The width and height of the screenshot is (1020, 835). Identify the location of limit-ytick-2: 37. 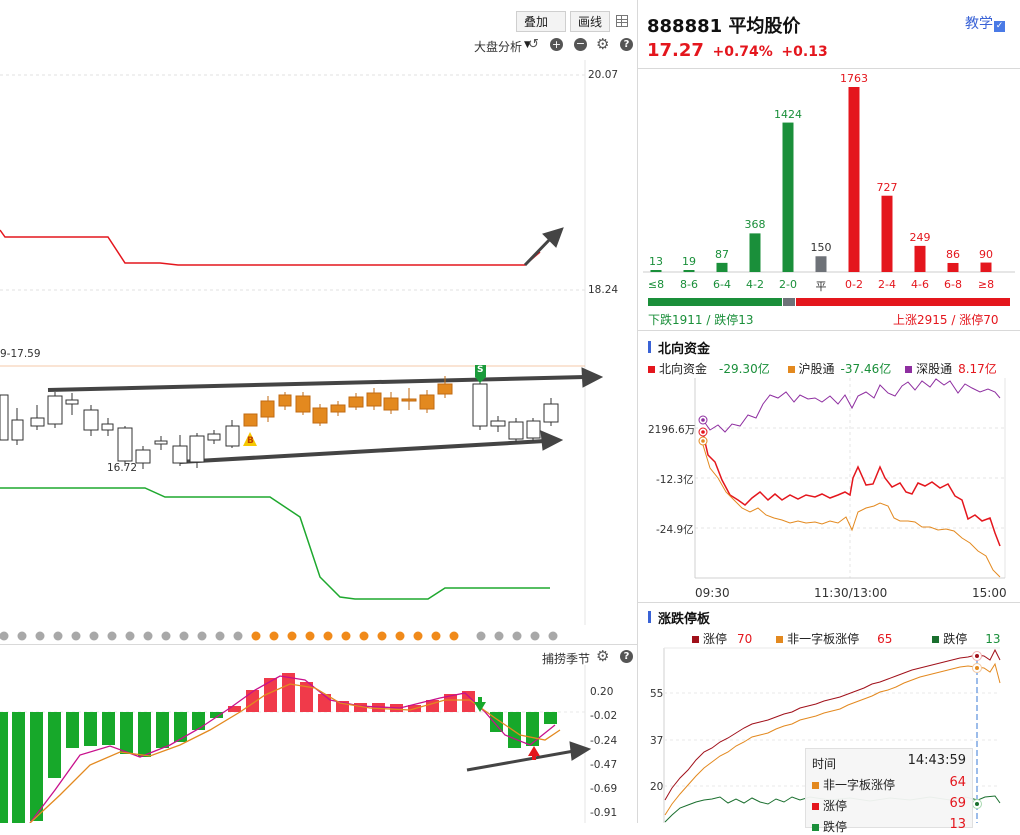
(657, 741).